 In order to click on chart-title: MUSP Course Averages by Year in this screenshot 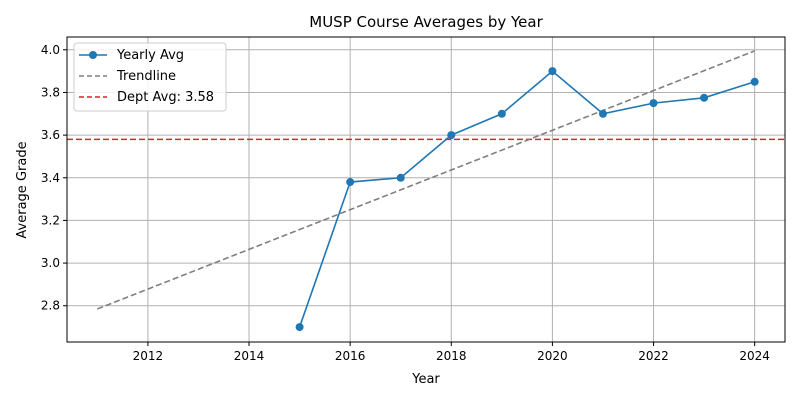, I will do `click(426, 22)`.